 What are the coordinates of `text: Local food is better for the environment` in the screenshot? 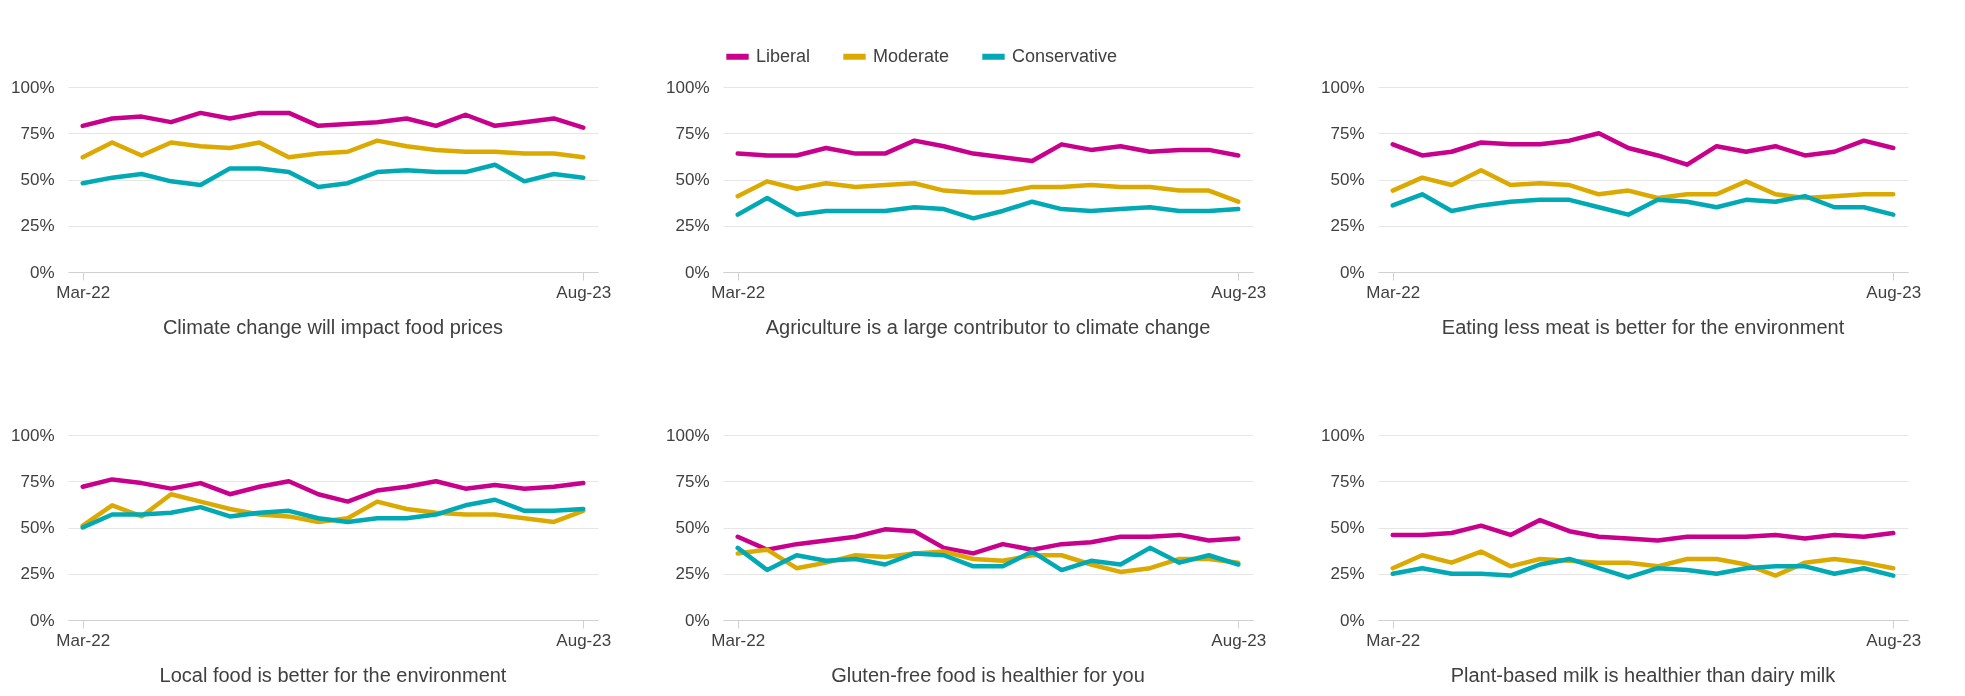 It's located at (333, 675).